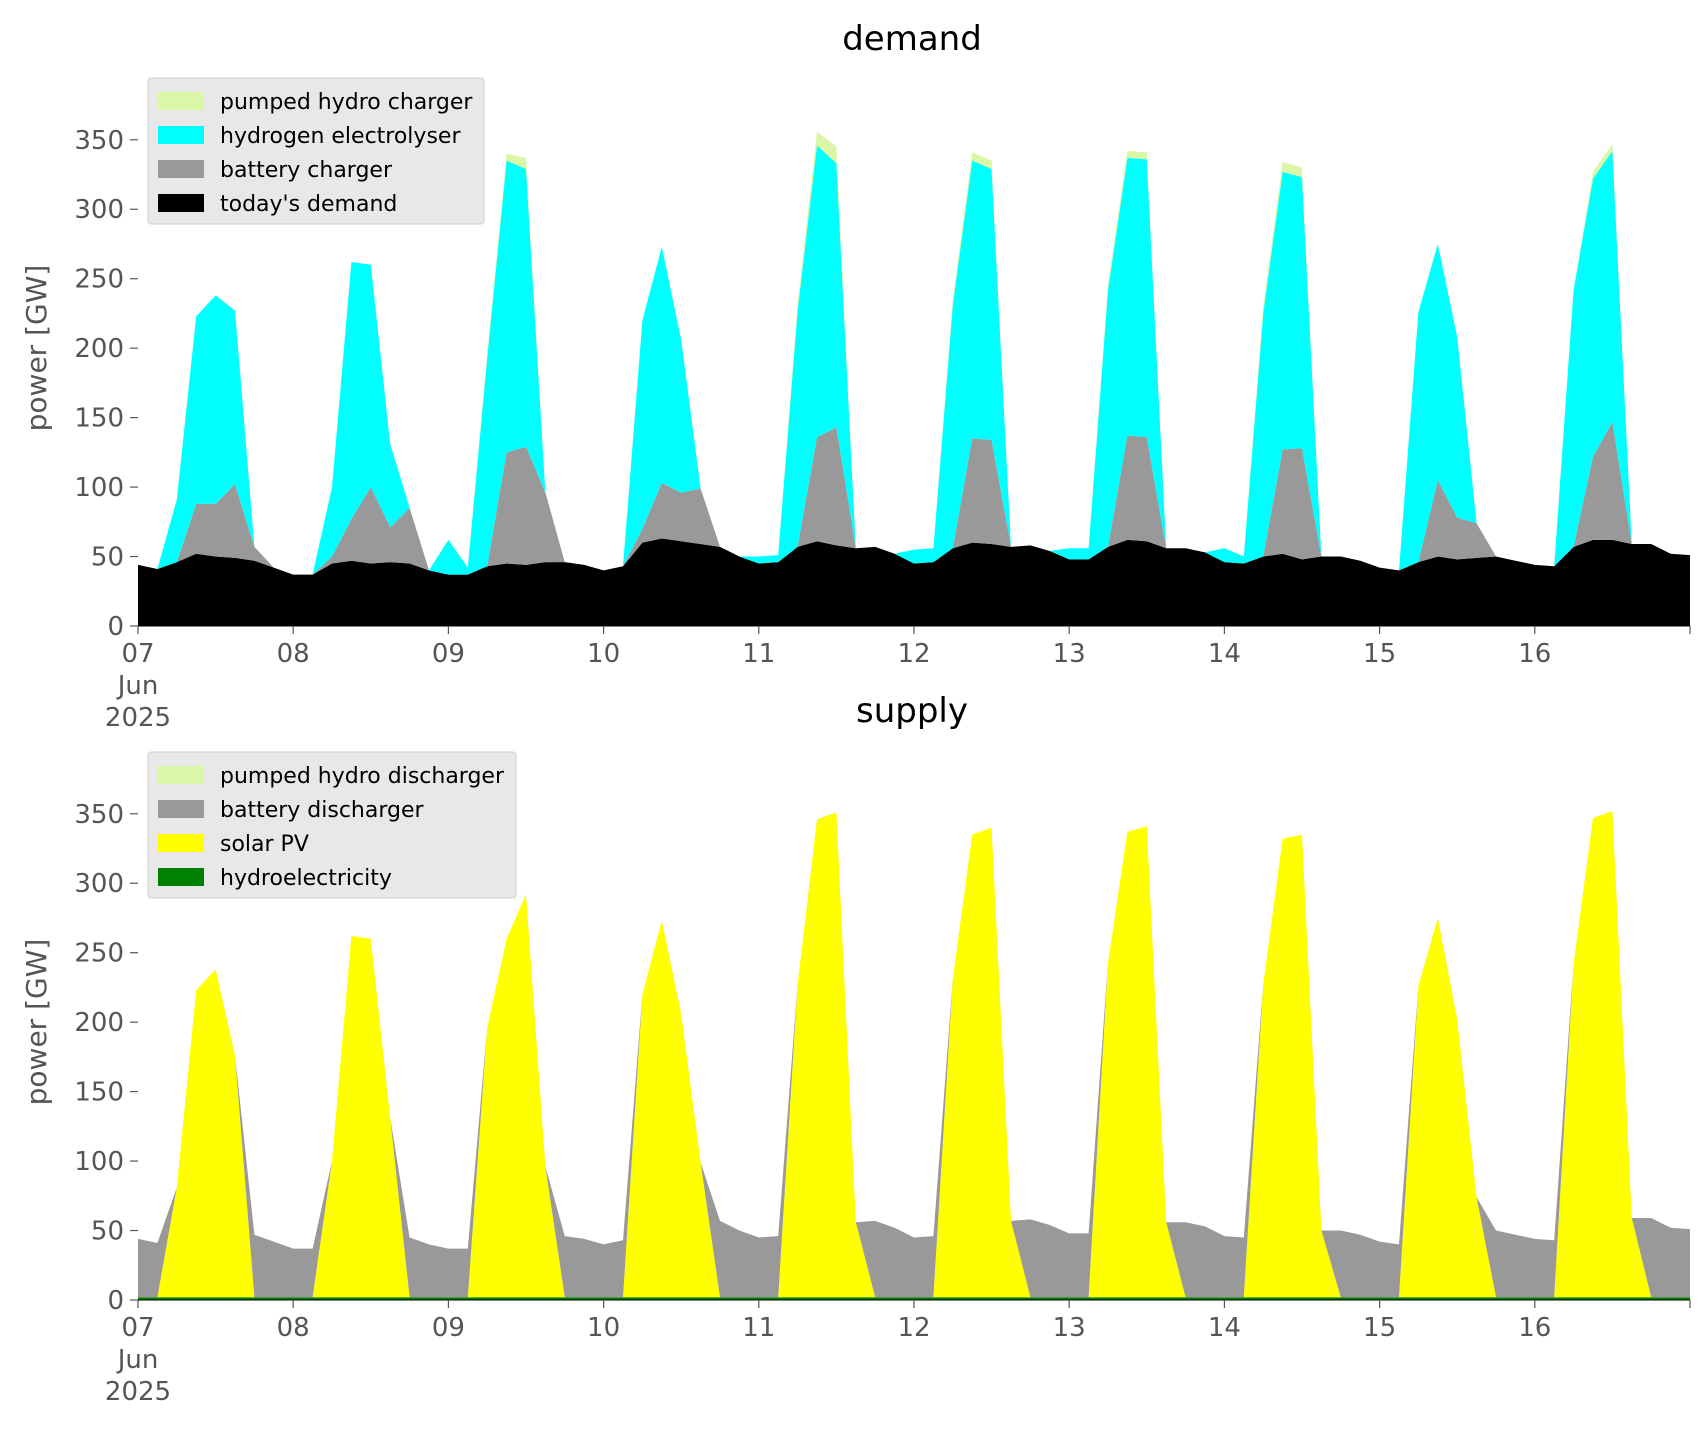 This screenshot has height=1435, width=1706. I want to click on legend-label: hydroelectricity, so click(306, 878).